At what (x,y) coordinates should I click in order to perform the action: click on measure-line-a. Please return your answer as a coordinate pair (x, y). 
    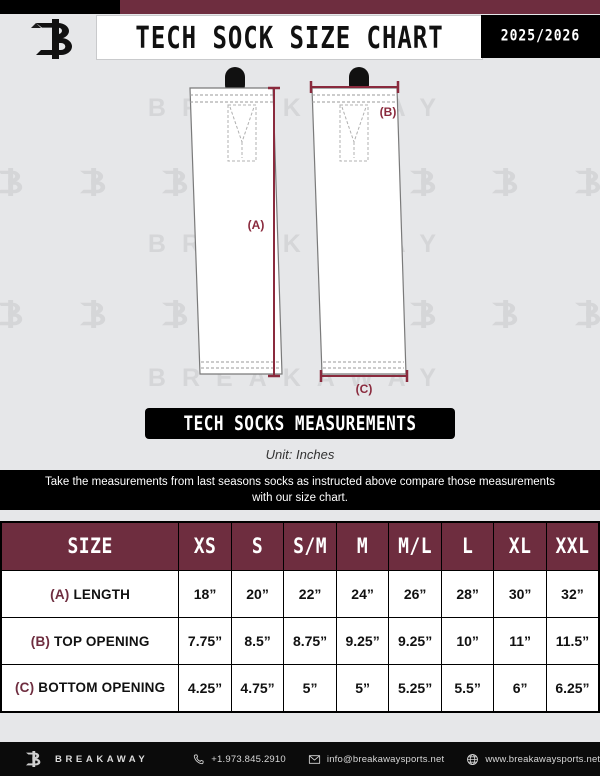
    Looking at the image, I should click on (274, 232).